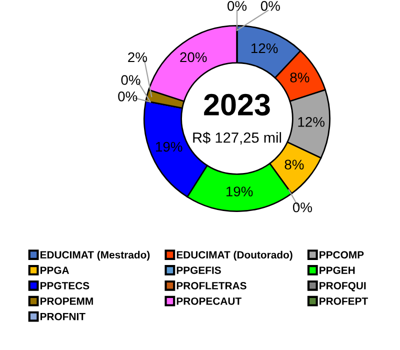 The width and height of the screenshot is (400, 350). Describe the element at coordinates (337, 270) in the screenshot. I see `legend-label: PPGEH` at that location.